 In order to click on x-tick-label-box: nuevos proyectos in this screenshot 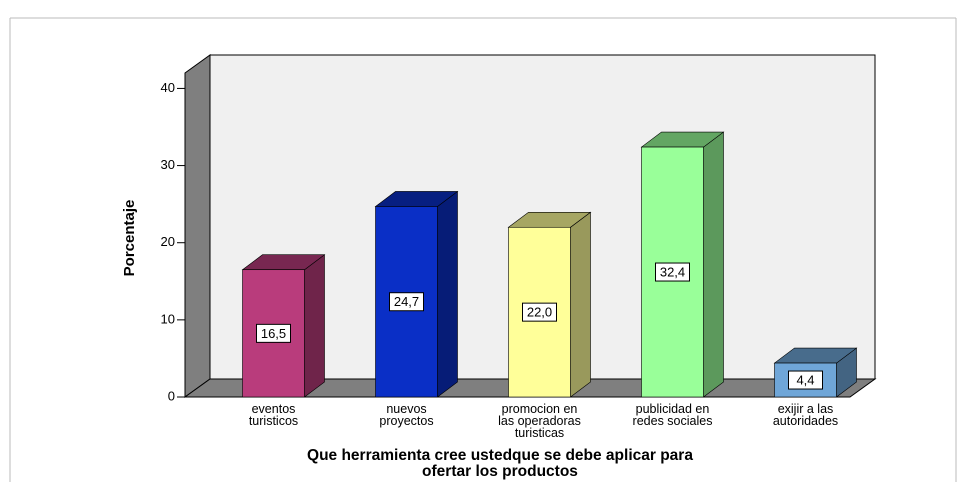, I will do `click(406, 415)`.